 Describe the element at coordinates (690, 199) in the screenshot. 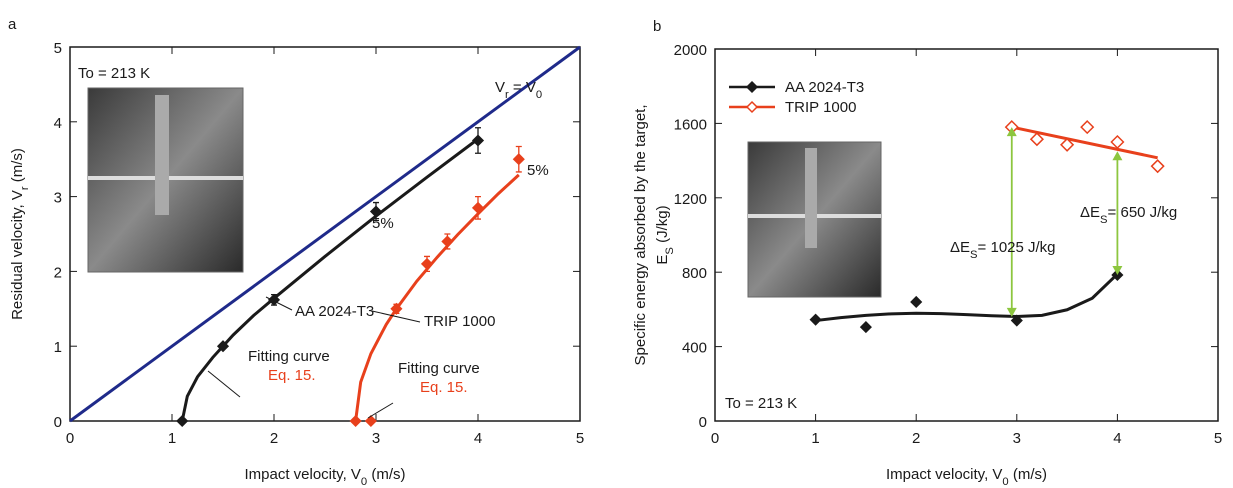

I see `y-tick-label: 1200` at that location.